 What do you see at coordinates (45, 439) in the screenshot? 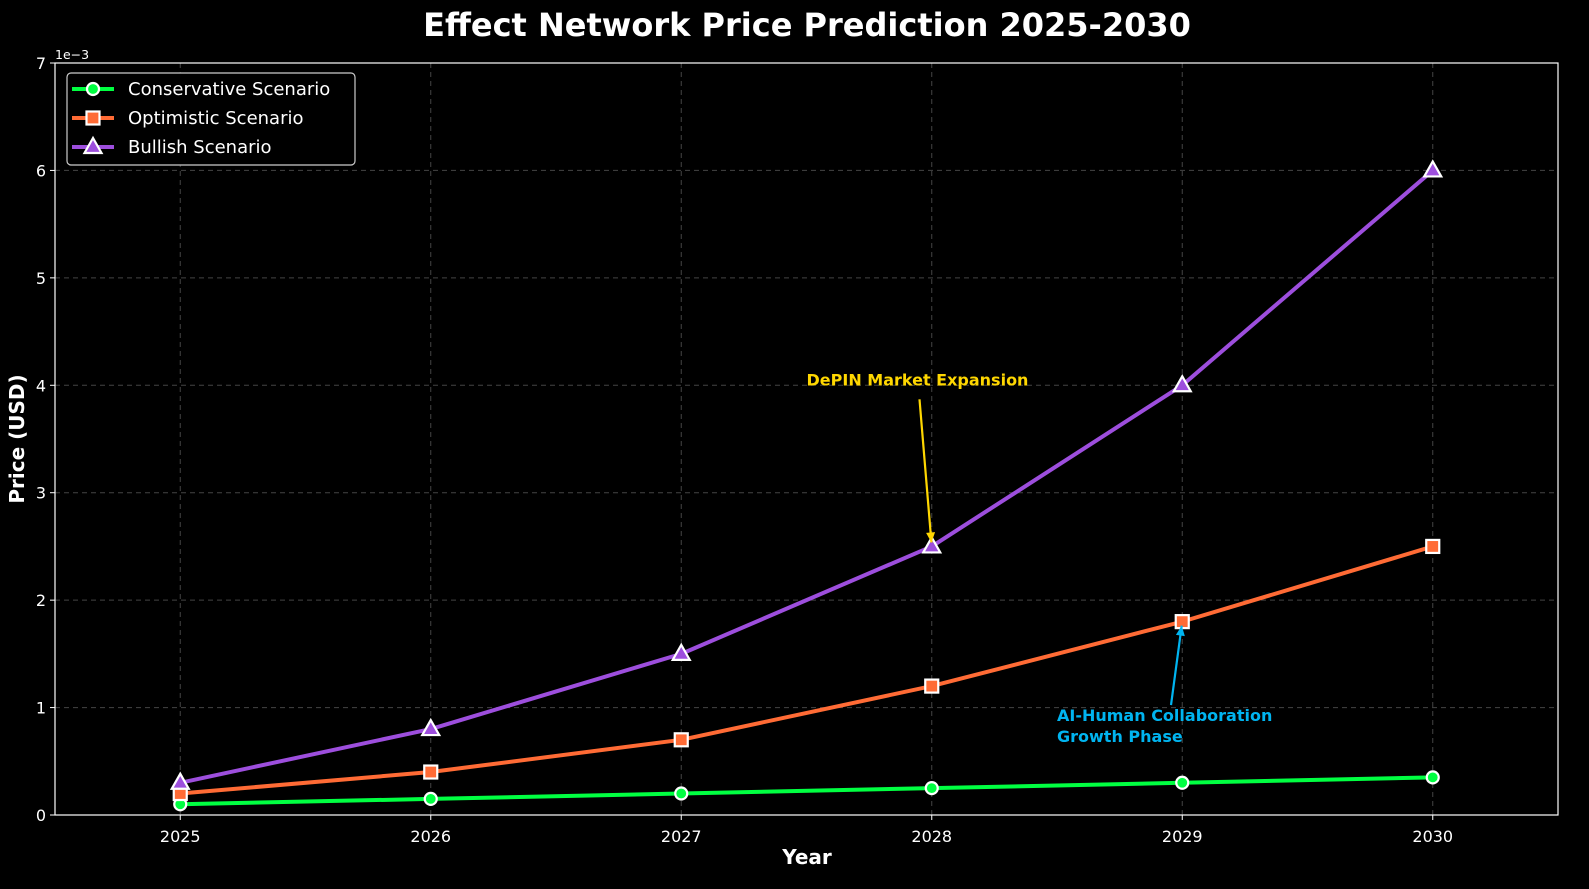
I see `y-axis: 0 1 2 3 4 5 6 7` at bounding box center [45, 439].